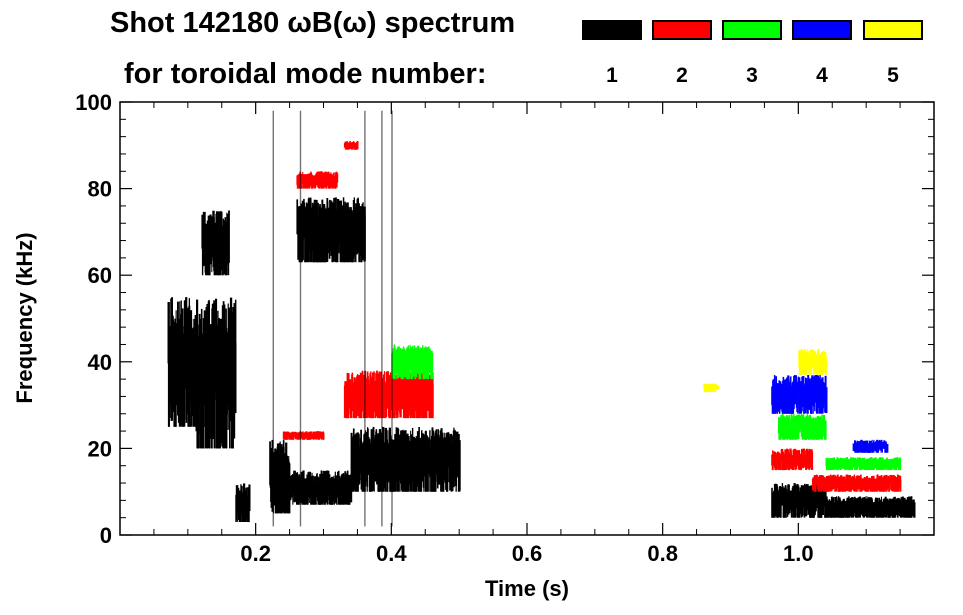 The width and height of the screenshot is (963, 615). Describe the element at coordinates (100, 448) in the screenshot. I see `y-tick-label: 20` at that location.